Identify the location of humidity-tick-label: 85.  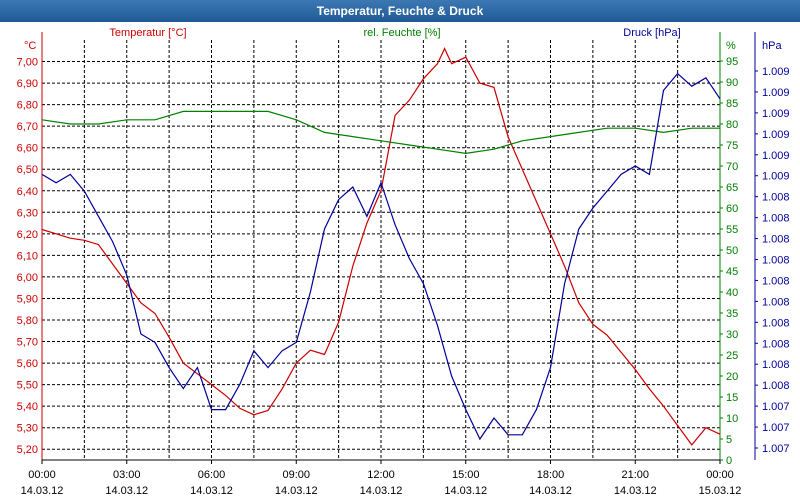
(732, 104).